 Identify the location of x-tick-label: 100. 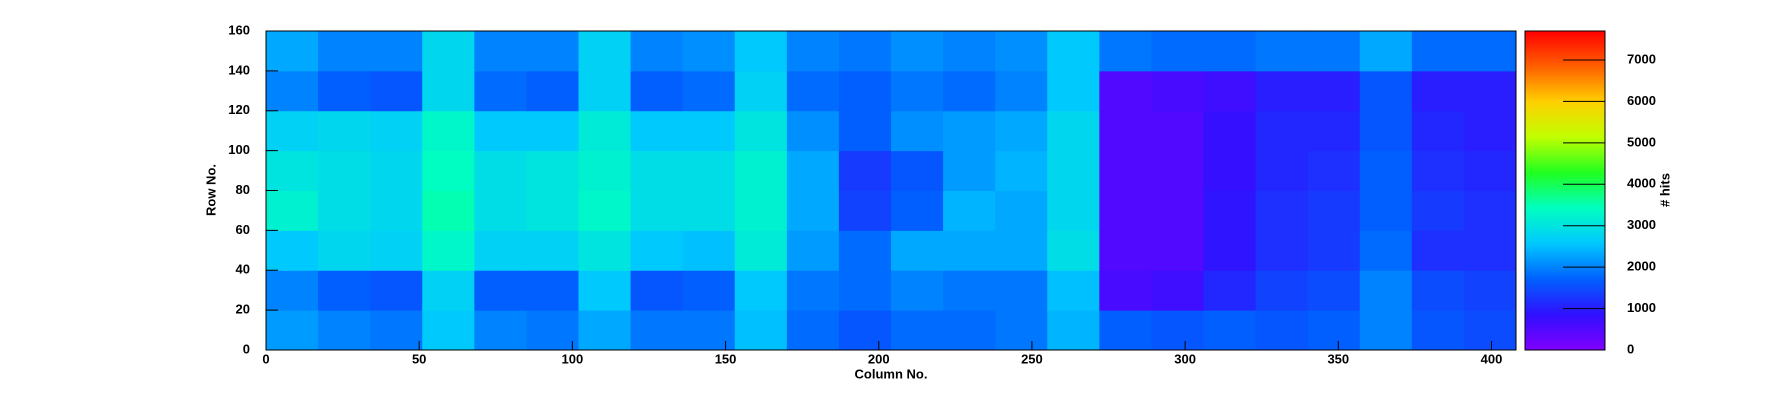
(573, 358).